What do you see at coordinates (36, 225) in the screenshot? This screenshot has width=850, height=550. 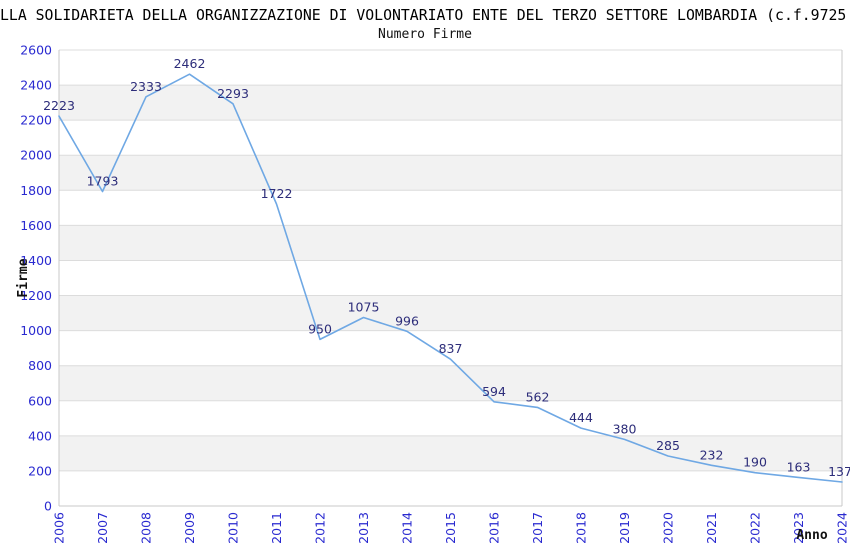 I see `y-tick-label: 1600` at bounding box center [36, 225].